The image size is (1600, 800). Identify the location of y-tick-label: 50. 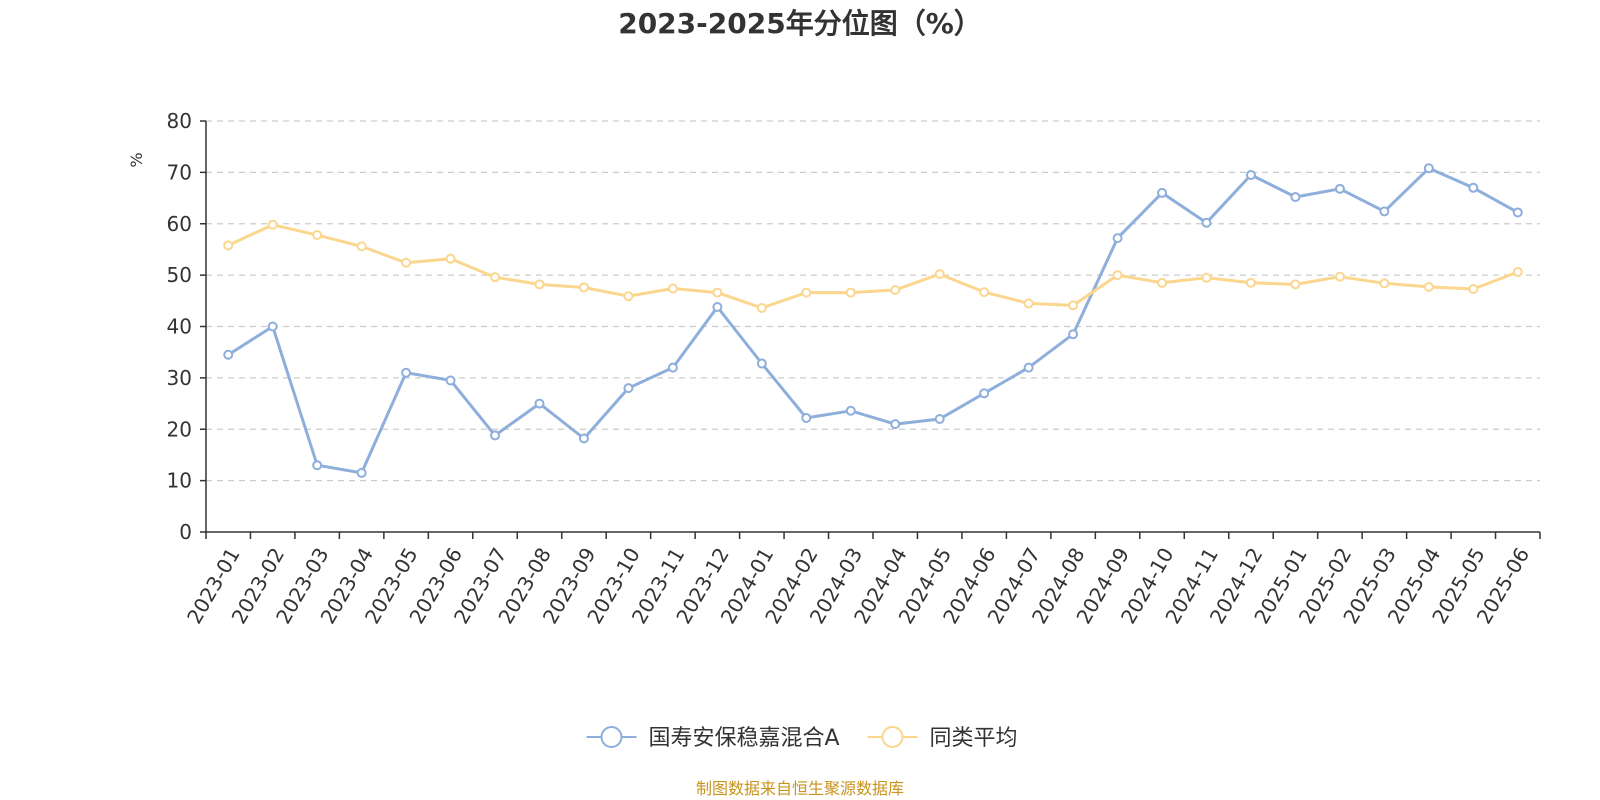
(179, 275).